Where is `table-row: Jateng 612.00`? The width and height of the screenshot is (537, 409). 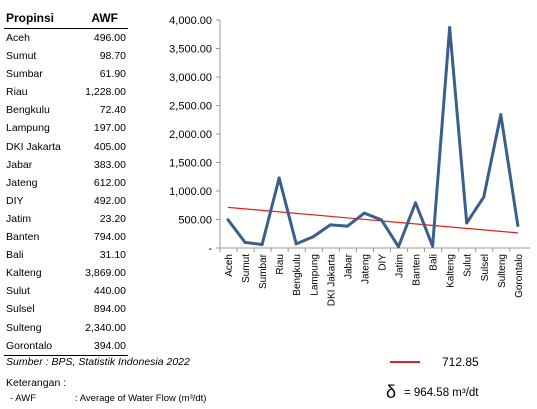 table-row: Jateng 612.00 is located at coordinates (66, 183).